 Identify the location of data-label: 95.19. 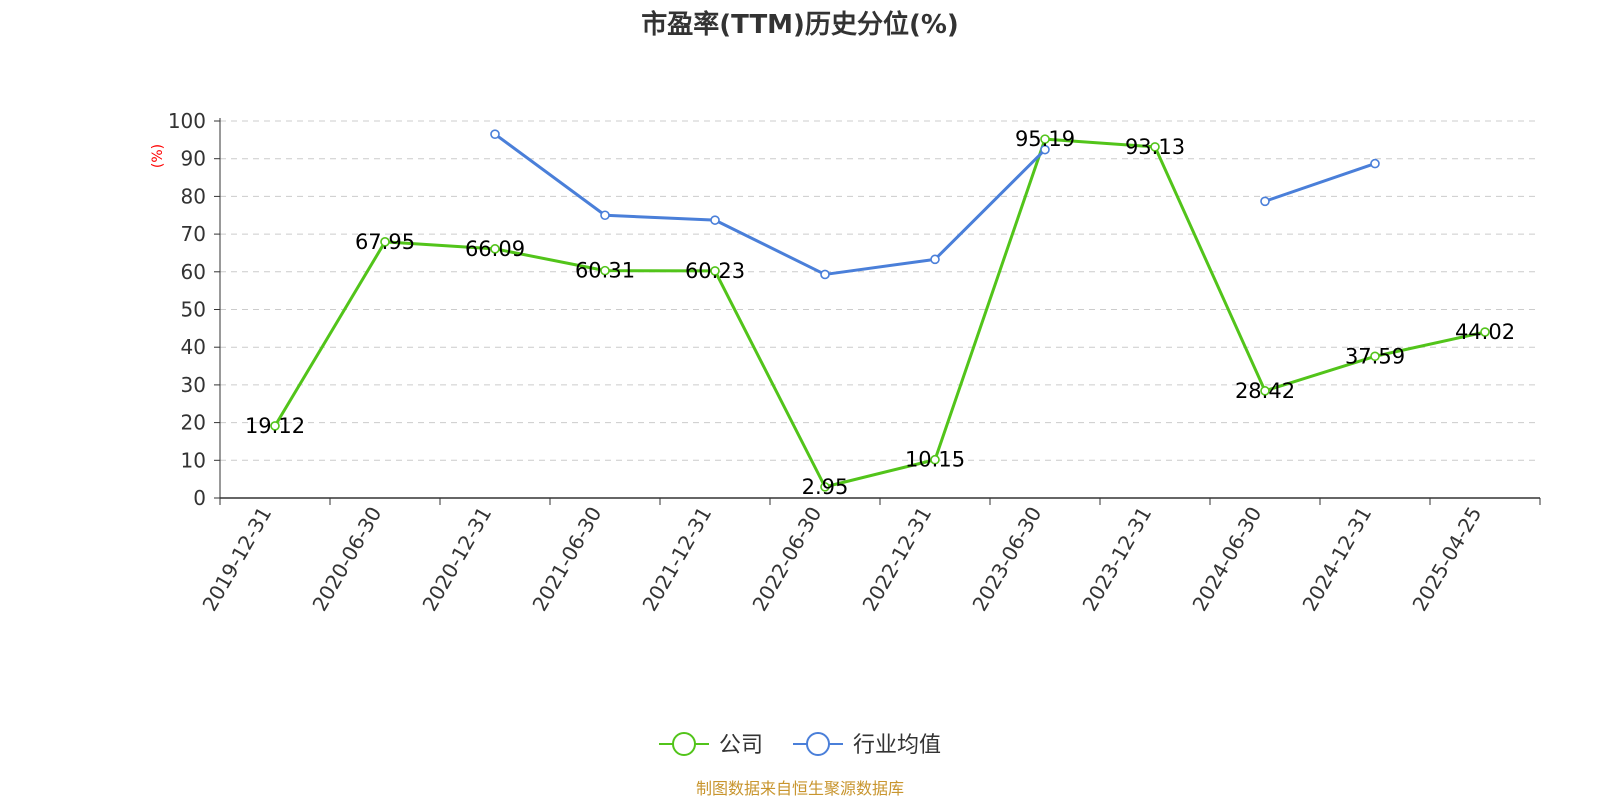
(1045, 139).